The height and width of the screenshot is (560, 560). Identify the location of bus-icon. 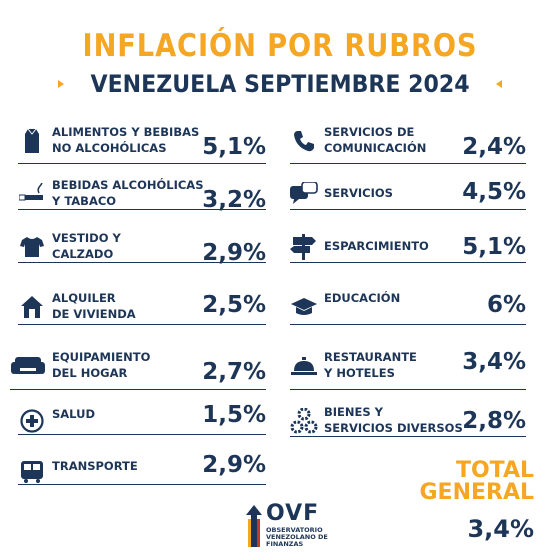
(32, 471).